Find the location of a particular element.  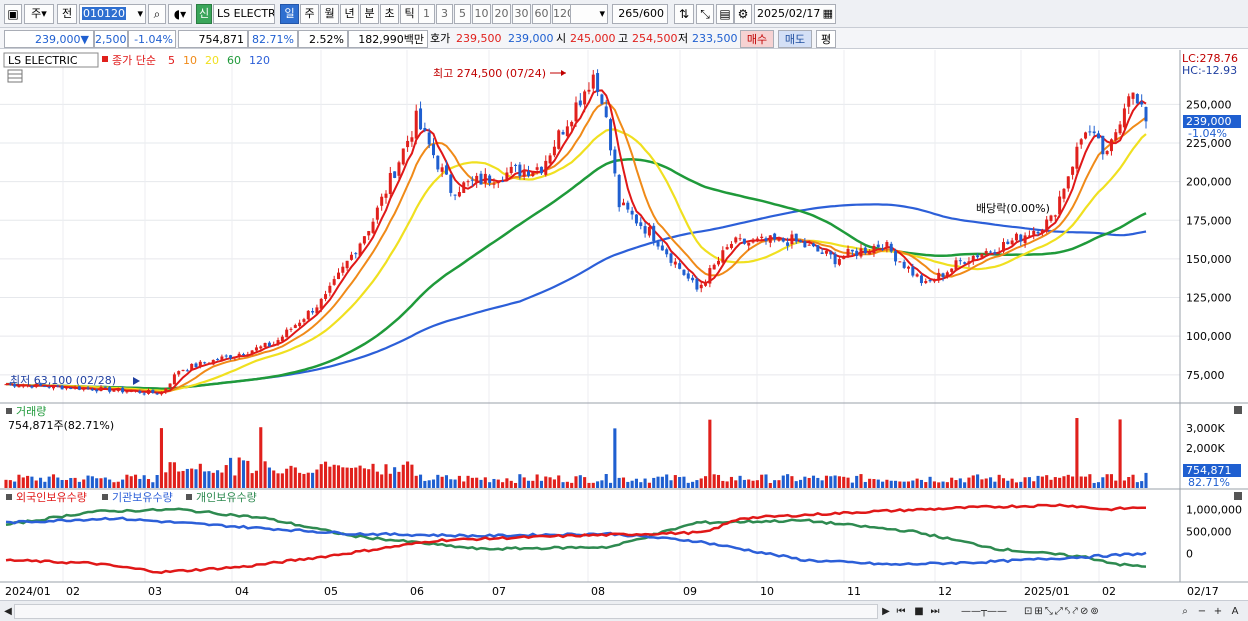

scroll-right-icon: ▶ is located at coordinates (886, 611).